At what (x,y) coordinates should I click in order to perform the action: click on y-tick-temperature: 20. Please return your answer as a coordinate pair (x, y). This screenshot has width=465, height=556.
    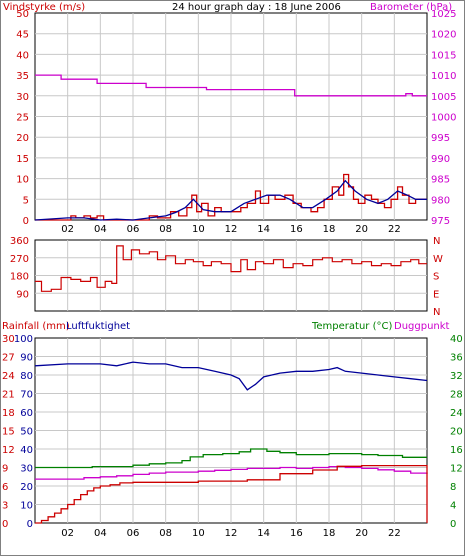
    Looking at the image, I should click on (456, 432).